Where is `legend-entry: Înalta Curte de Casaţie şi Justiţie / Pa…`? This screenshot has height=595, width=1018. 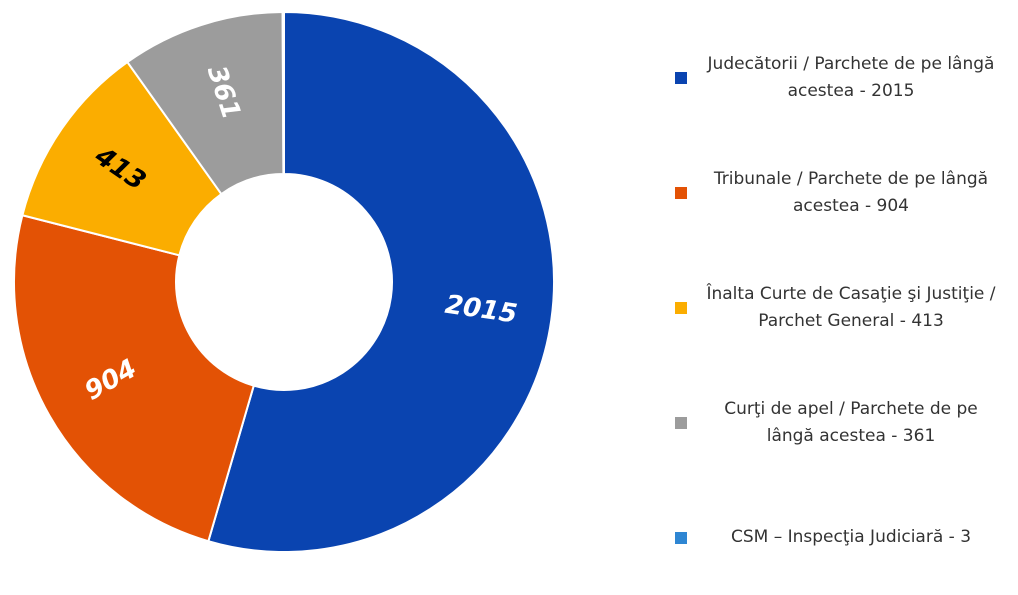
legend-entry: Înalta Curte de Casaţie şi Justiţie / Pa… is located at coordinates (840, 307).